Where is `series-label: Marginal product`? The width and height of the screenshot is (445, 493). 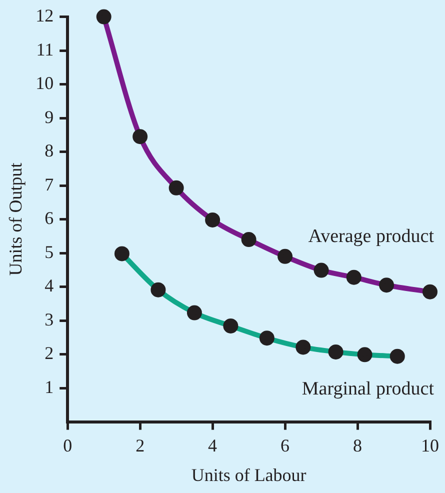
series-label: Marginal product is located at coordinates (368, 389).